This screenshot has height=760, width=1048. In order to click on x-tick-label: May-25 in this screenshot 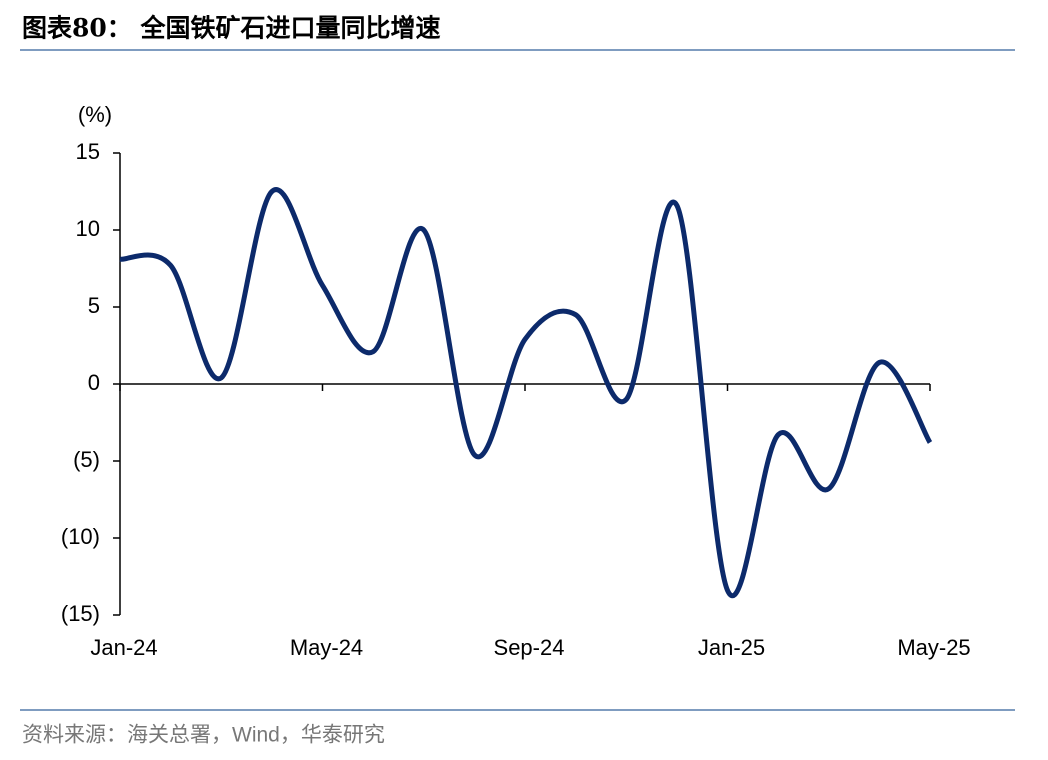, I will do `click(933, 647)`.